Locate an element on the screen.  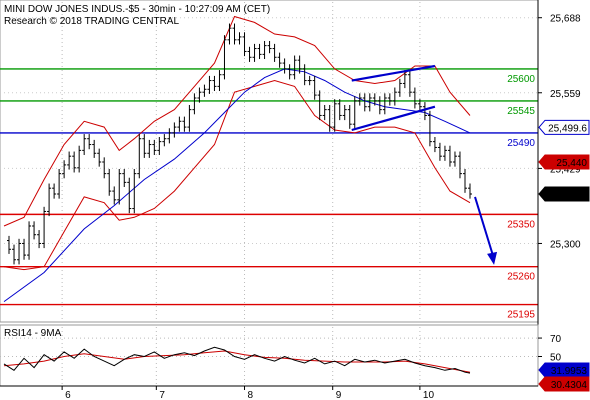
rsi-tick-label: 70 is located at coordinates (556, 339).